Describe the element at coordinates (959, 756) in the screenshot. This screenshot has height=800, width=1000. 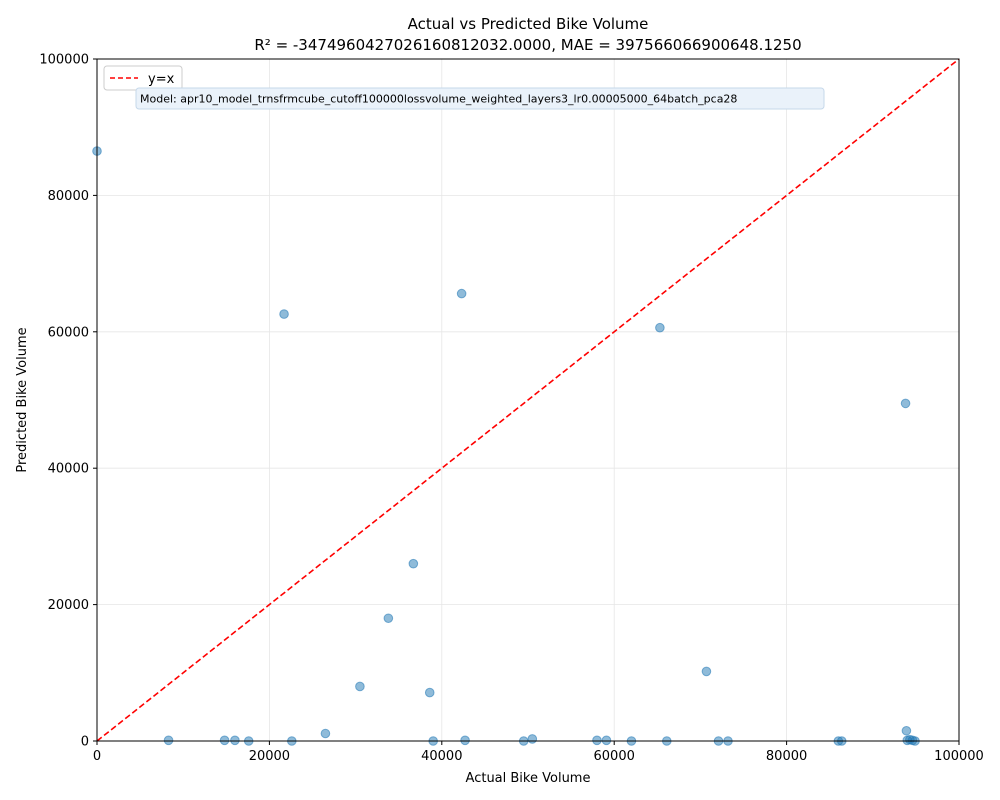
I see `x-tick-label: 100000` at that location.